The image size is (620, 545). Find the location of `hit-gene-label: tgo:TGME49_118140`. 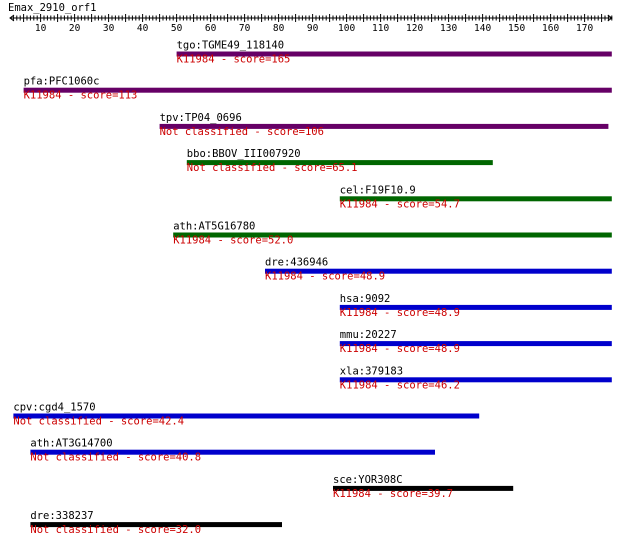

hit-gene-label: tgo:TGME49_118140 is located at coordinates (230, 46).